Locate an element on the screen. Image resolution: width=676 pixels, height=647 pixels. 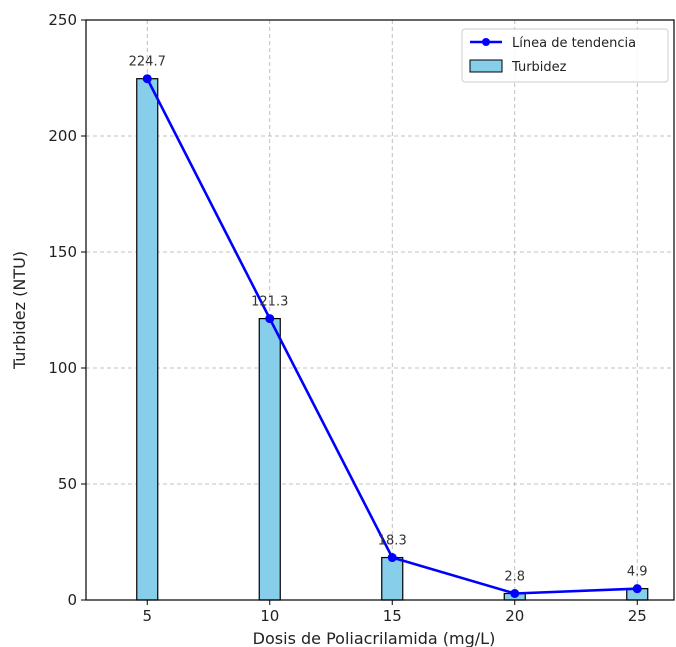
data-label: 4.9 is located at coordinates (637, 572).